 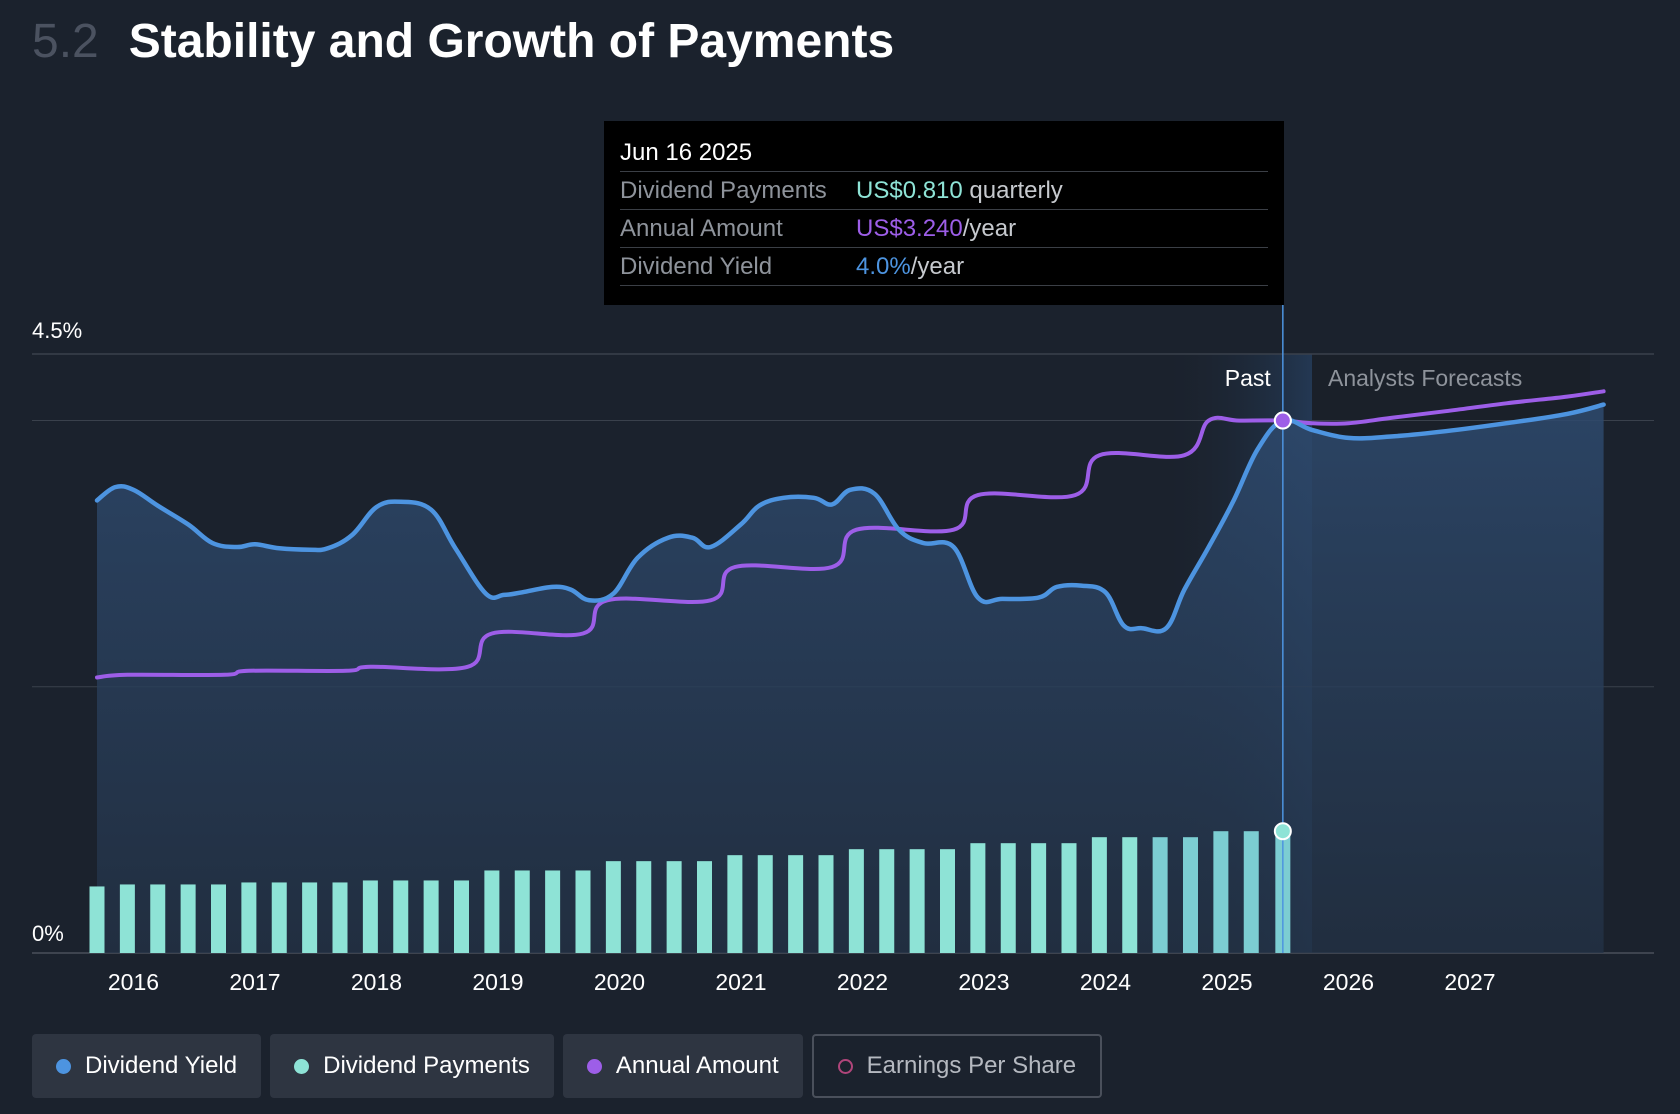 I want to click on tooltip-row-dividend-yield: Dividend Yield 4.0%/year, so click(x=944, y=267).